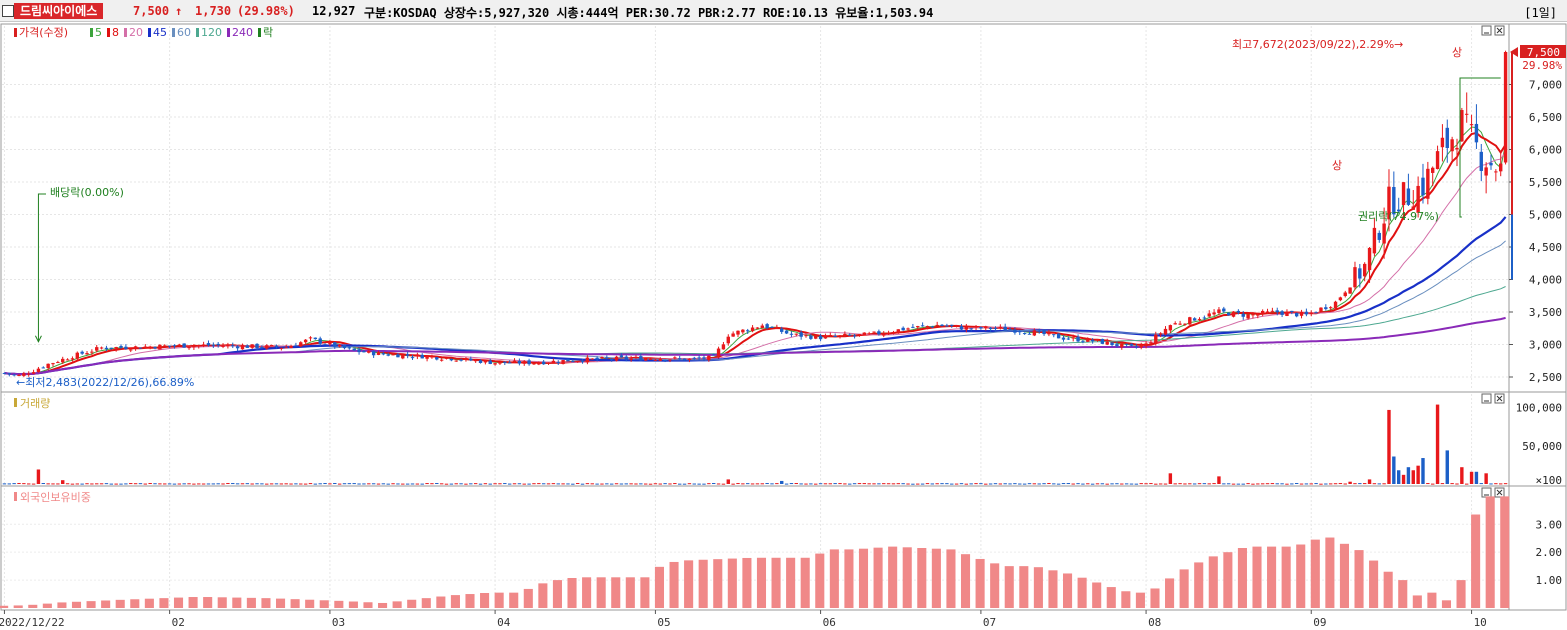  What do you see at coordinates (1512, 166) in the screenshot?
I see `range-bar-up` at bounding box center [1512, 166].